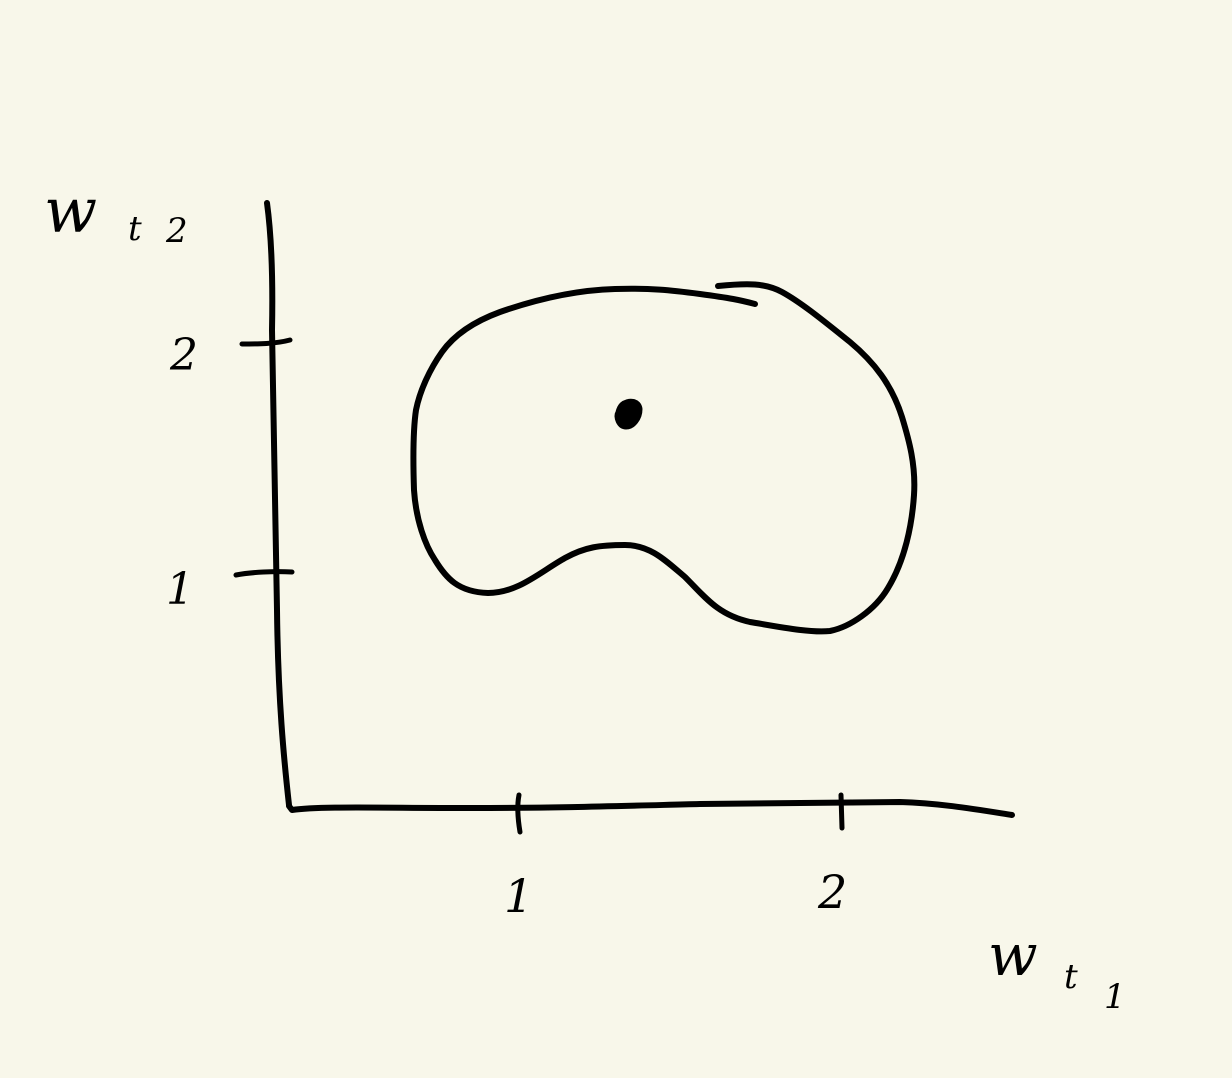 The height and width of the screenshot is (1078, 1232). Describe the element at coordinates (664, 458) in the screenshot. I see `region-outline` at that location.